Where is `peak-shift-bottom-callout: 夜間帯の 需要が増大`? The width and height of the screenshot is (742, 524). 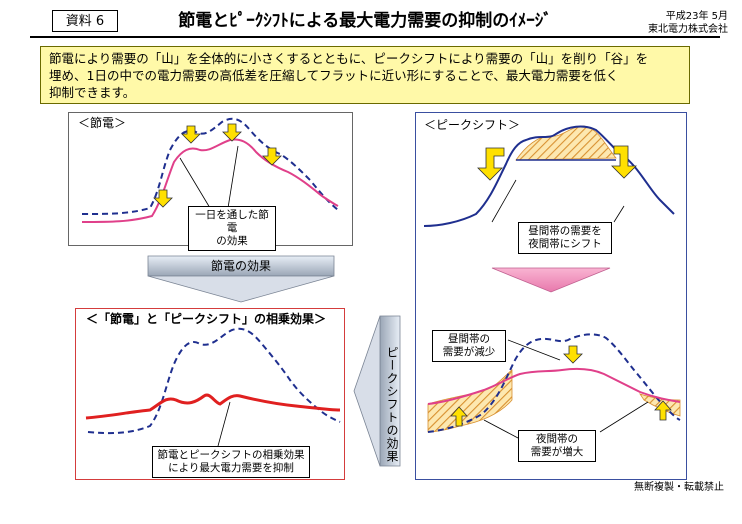
peak-shift-bottom-callout: 夜間帯の 需要が増大 is located at coordinates (557, 446).